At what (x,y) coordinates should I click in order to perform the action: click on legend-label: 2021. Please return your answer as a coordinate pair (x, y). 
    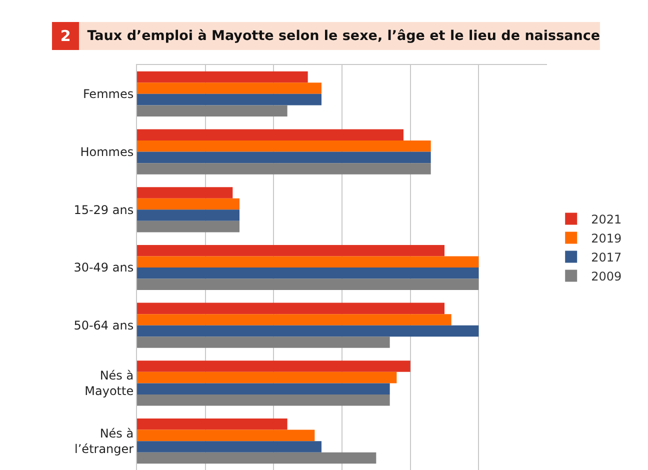
    Looking at the image, I should click on (606, 219).